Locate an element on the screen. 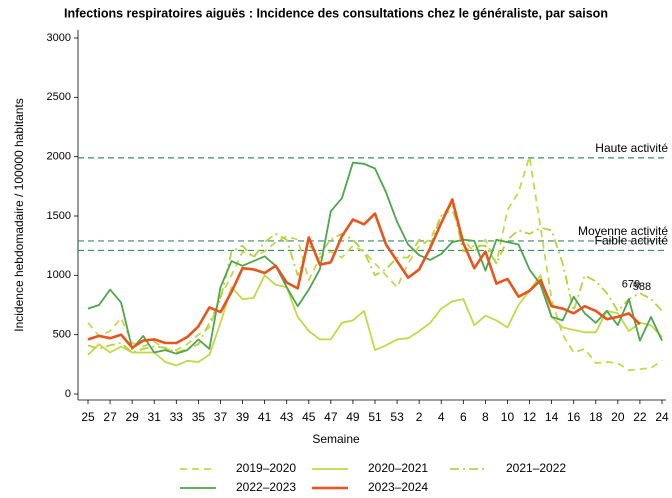  x-tick-label: 20 is located at coordinates (618, 417).